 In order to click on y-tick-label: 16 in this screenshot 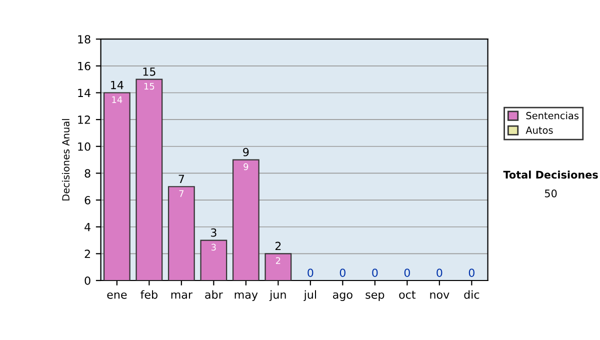, I will do `click(84, 66)`.